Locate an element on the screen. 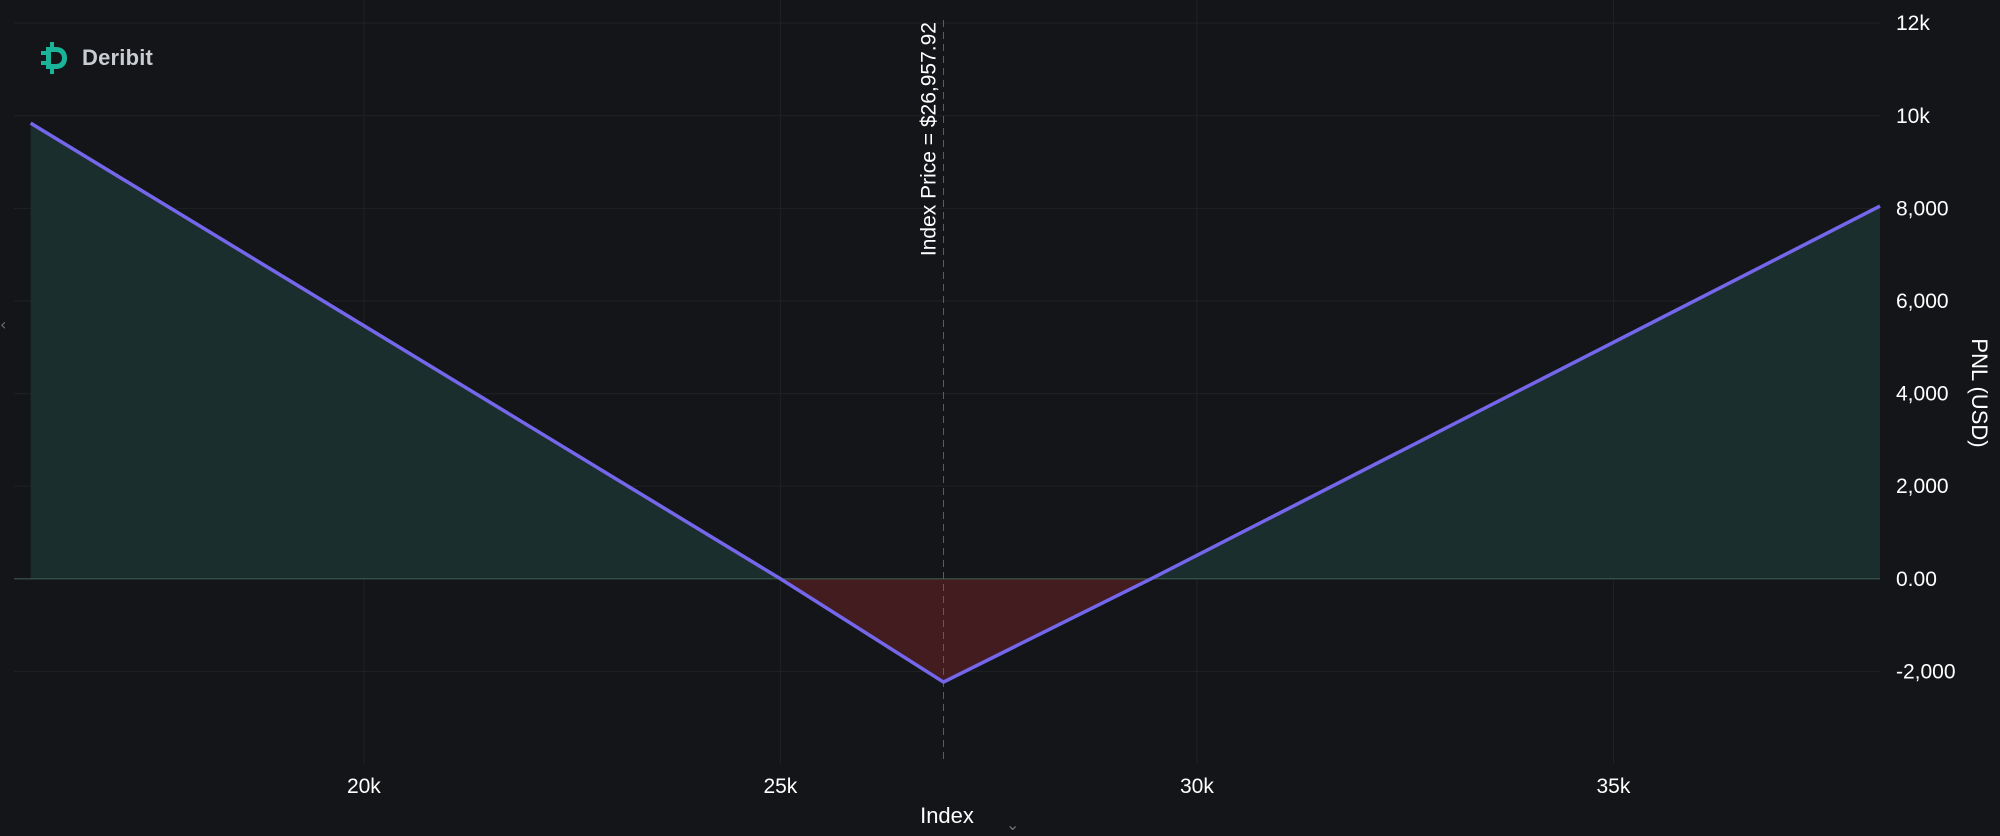 The height and width of the screenshot is (836, 2000). x-tick-label: 25k is located at coordinates (780, 786).